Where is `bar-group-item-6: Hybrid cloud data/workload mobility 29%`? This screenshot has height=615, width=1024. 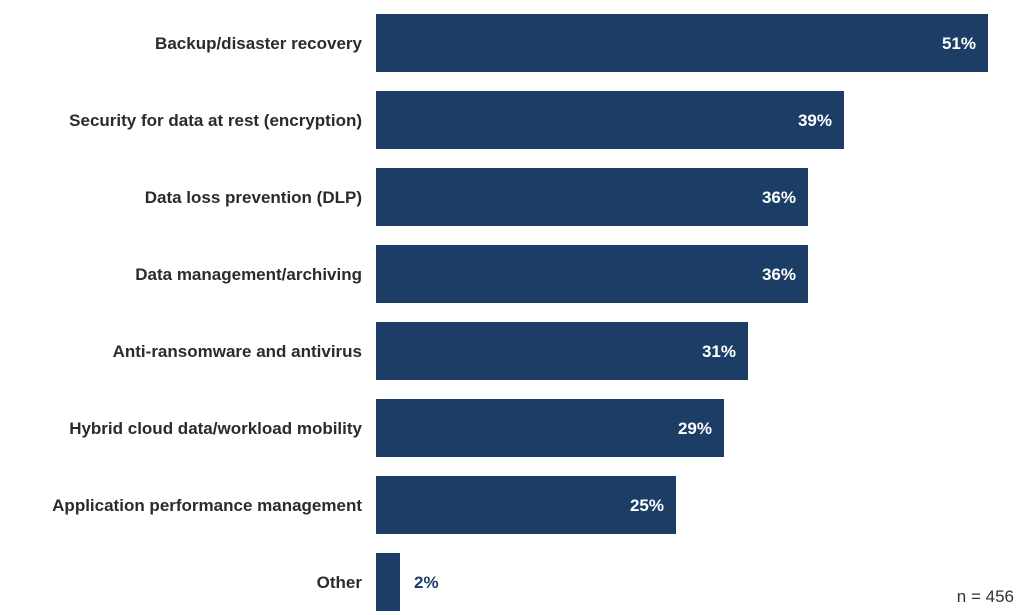 bar-group-item-6: Hybrid cloud data/workload mobility 29% is located at coordinates (396, 428).